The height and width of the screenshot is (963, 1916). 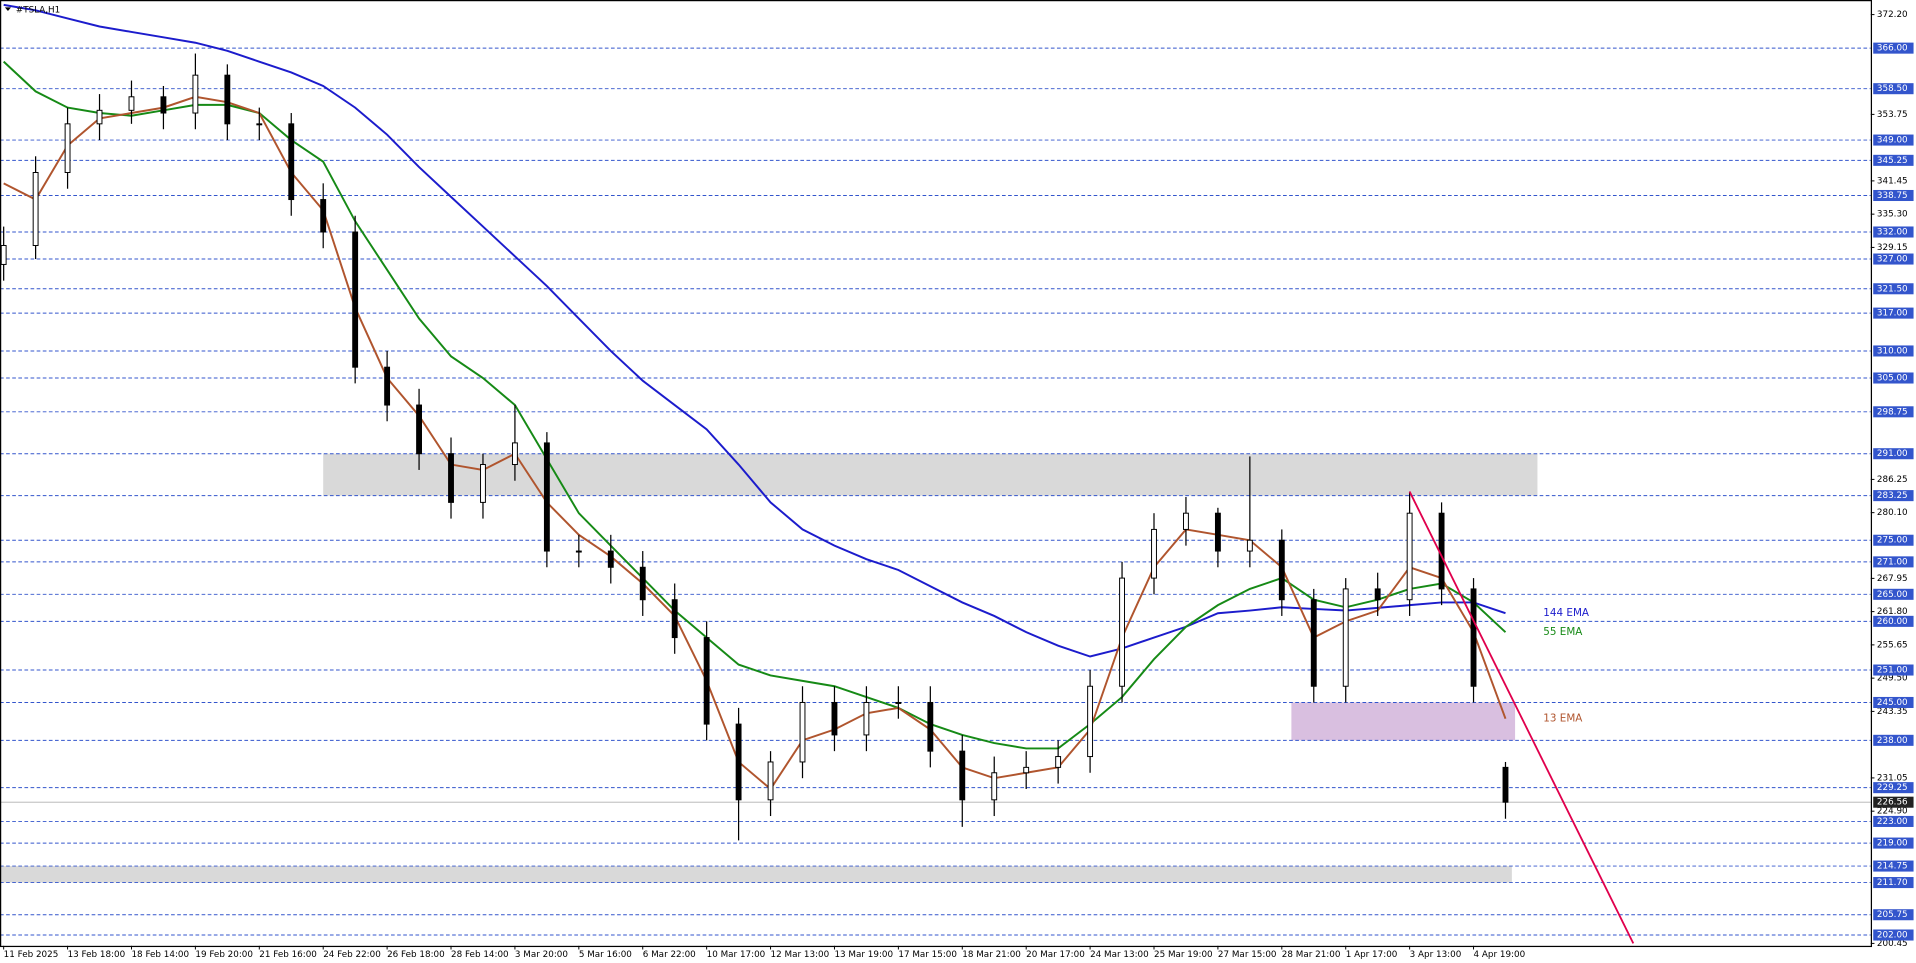 I want to click on level-label: 305.00, so click(x=1892, y=378).